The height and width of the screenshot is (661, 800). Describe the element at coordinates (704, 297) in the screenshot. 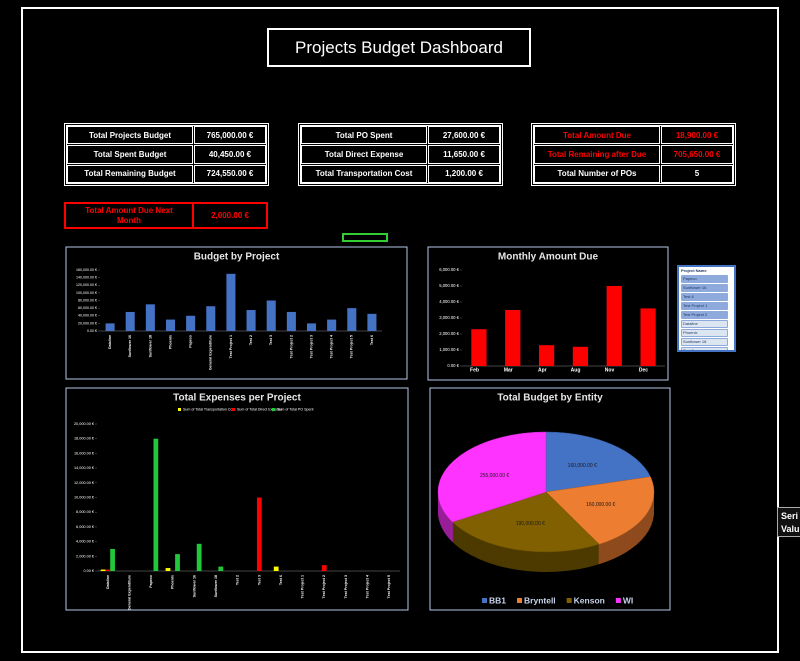

I see `slicer-item: Test 6` at that location.